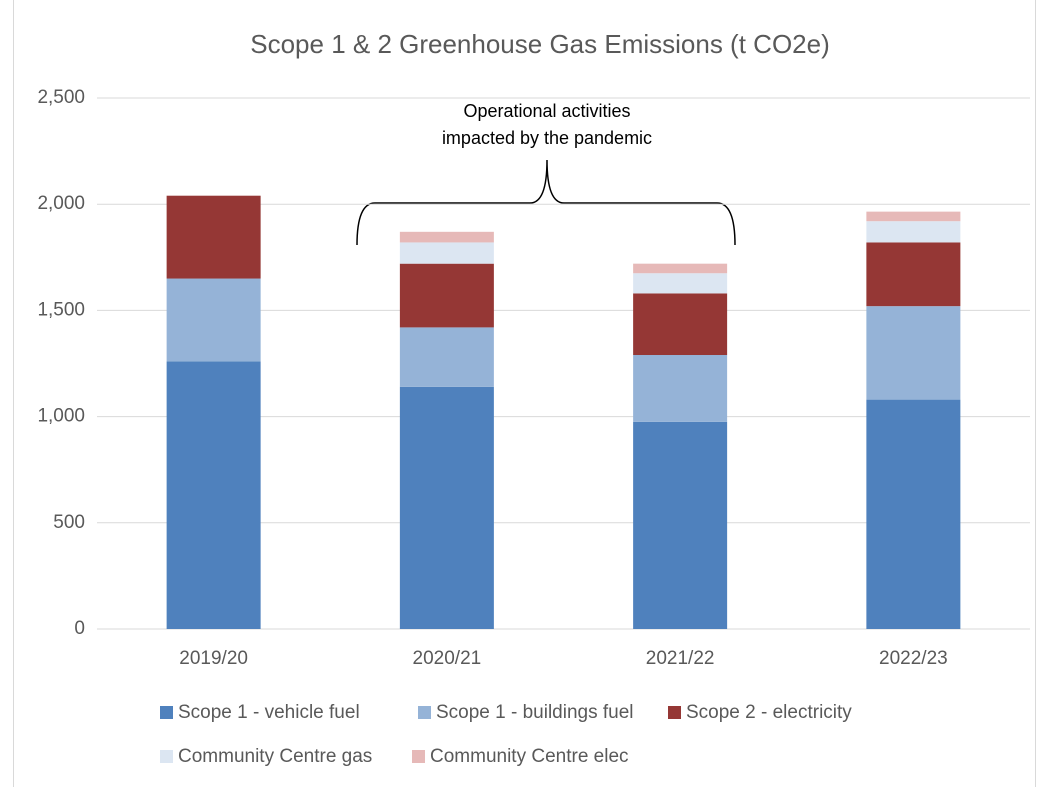 The width and height of the screenshot is (1049, 787). What do you see at coordinates (61, 416) in the screenshot?
I see `y-tick-label: 1,000` at bounding box center [61, 416].